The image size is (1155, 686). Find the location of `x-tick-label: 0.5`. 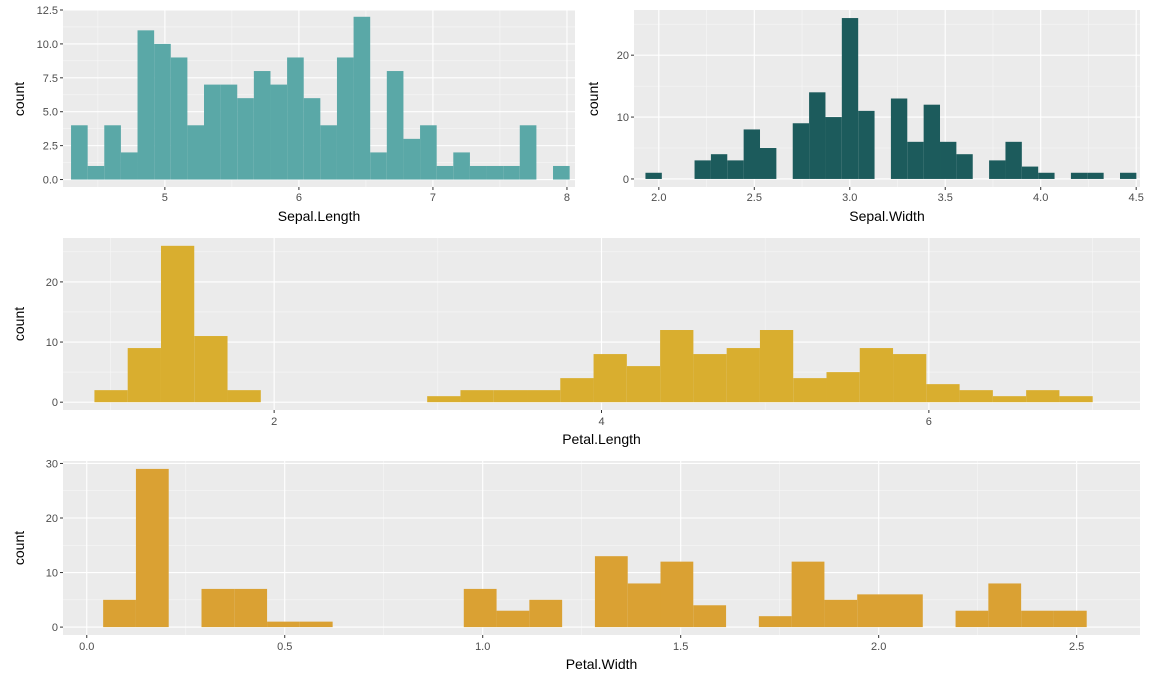

x-tick-label: 0.5 is located at coordinates (284, 647).